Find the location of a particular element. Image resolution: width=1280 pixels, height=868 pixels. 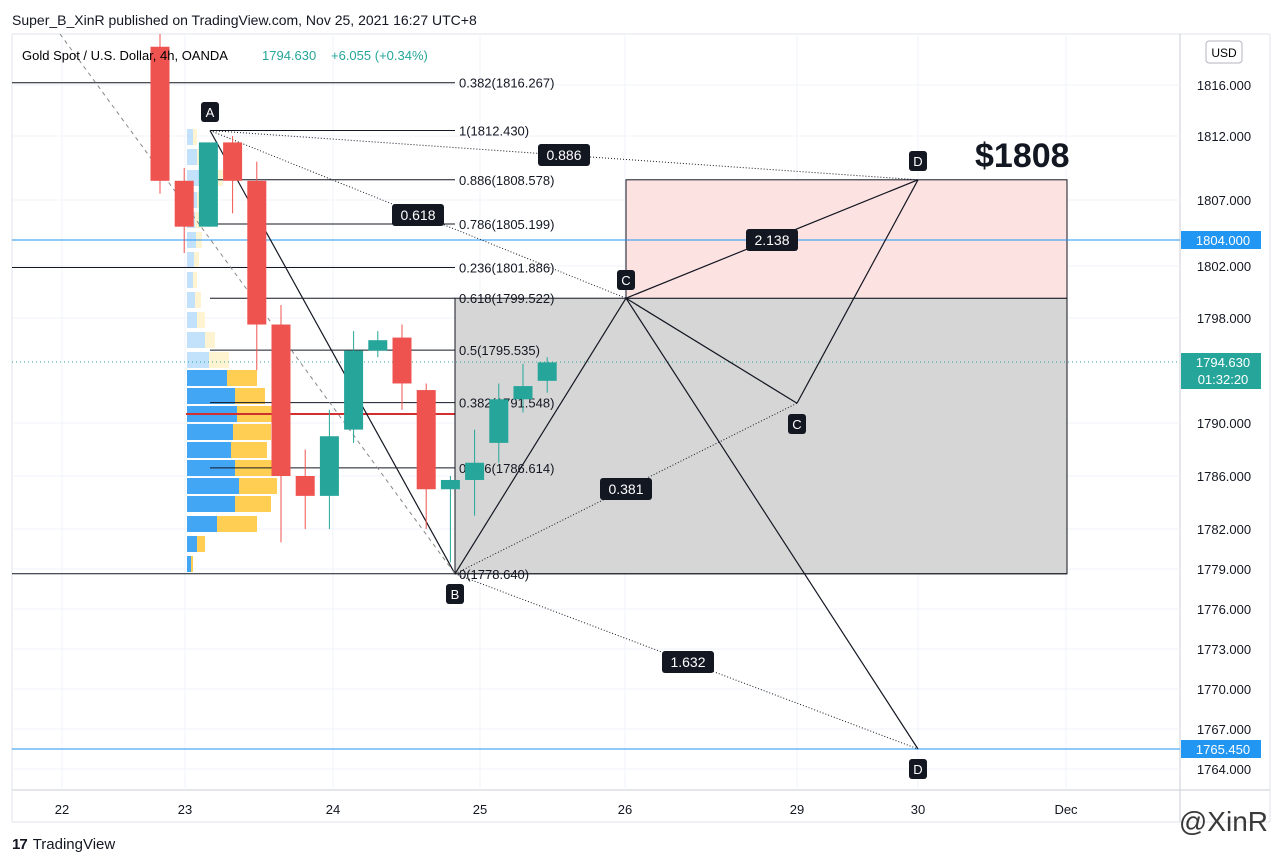

time-tick-label: 23 is located at coordinates (185, 809).